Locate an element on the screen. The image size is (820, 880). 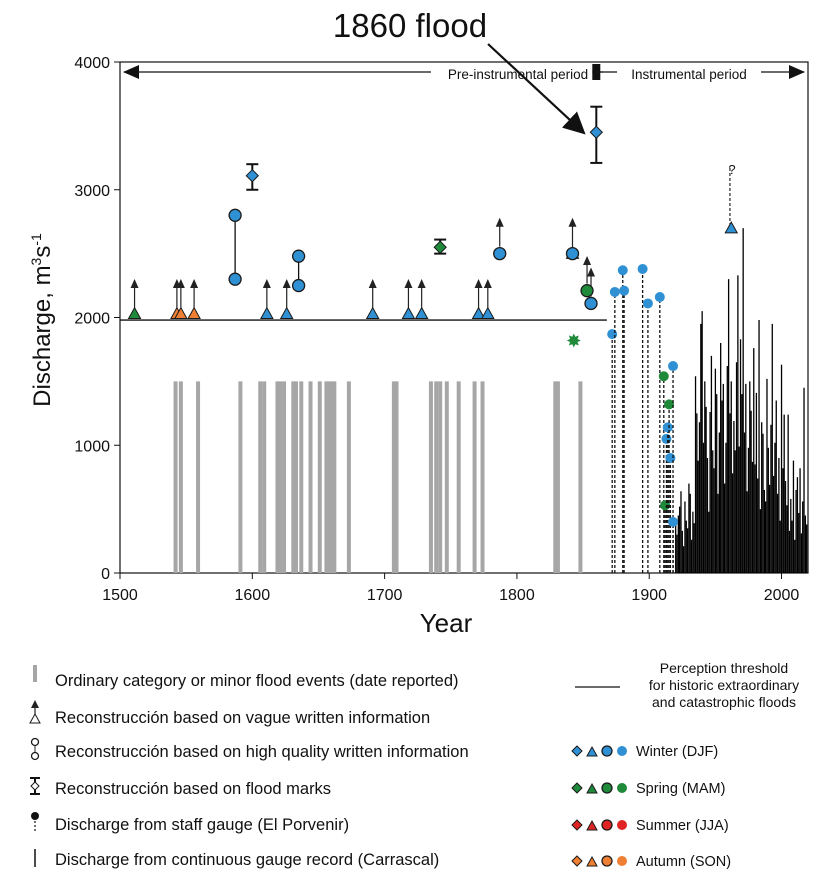
instrumental-label: Instrumental period is located at coordinates (689, 74).